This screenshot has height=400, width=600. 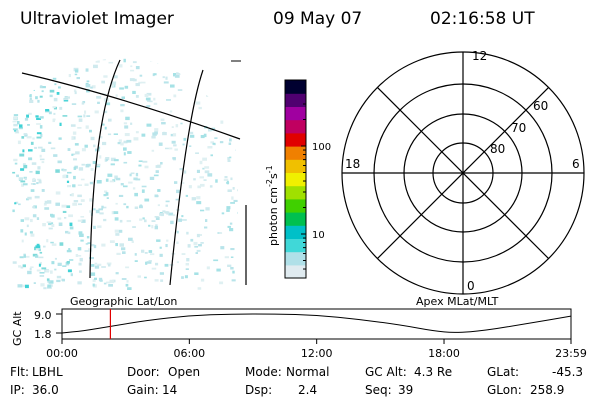 I want to click on mode-value: Normal, so click(x=307, y=372).